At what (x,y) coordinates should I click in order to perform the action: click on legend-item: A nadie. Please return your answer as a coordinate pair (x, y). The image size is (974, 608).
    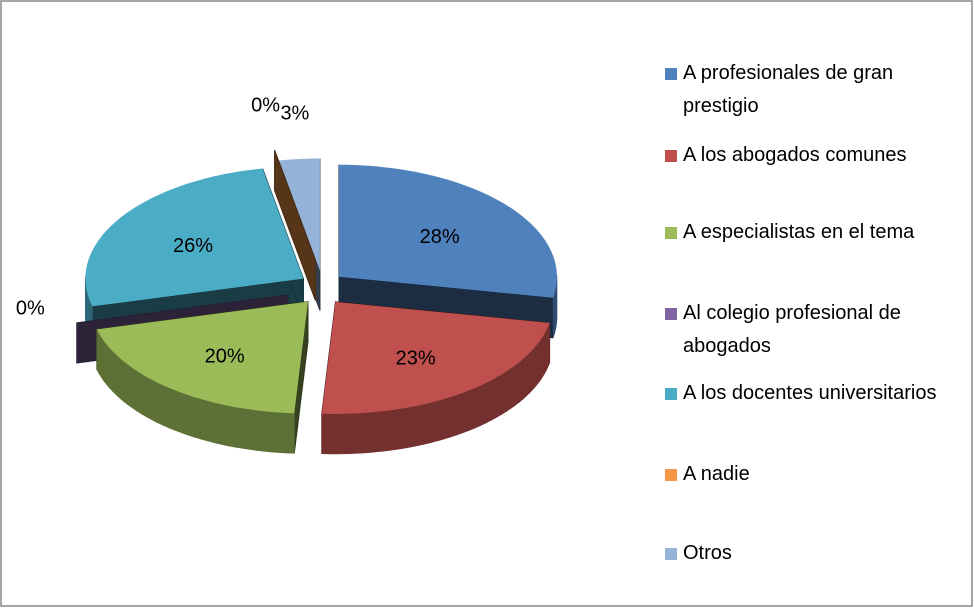
    Looking at the image, I should click on (815, 474).